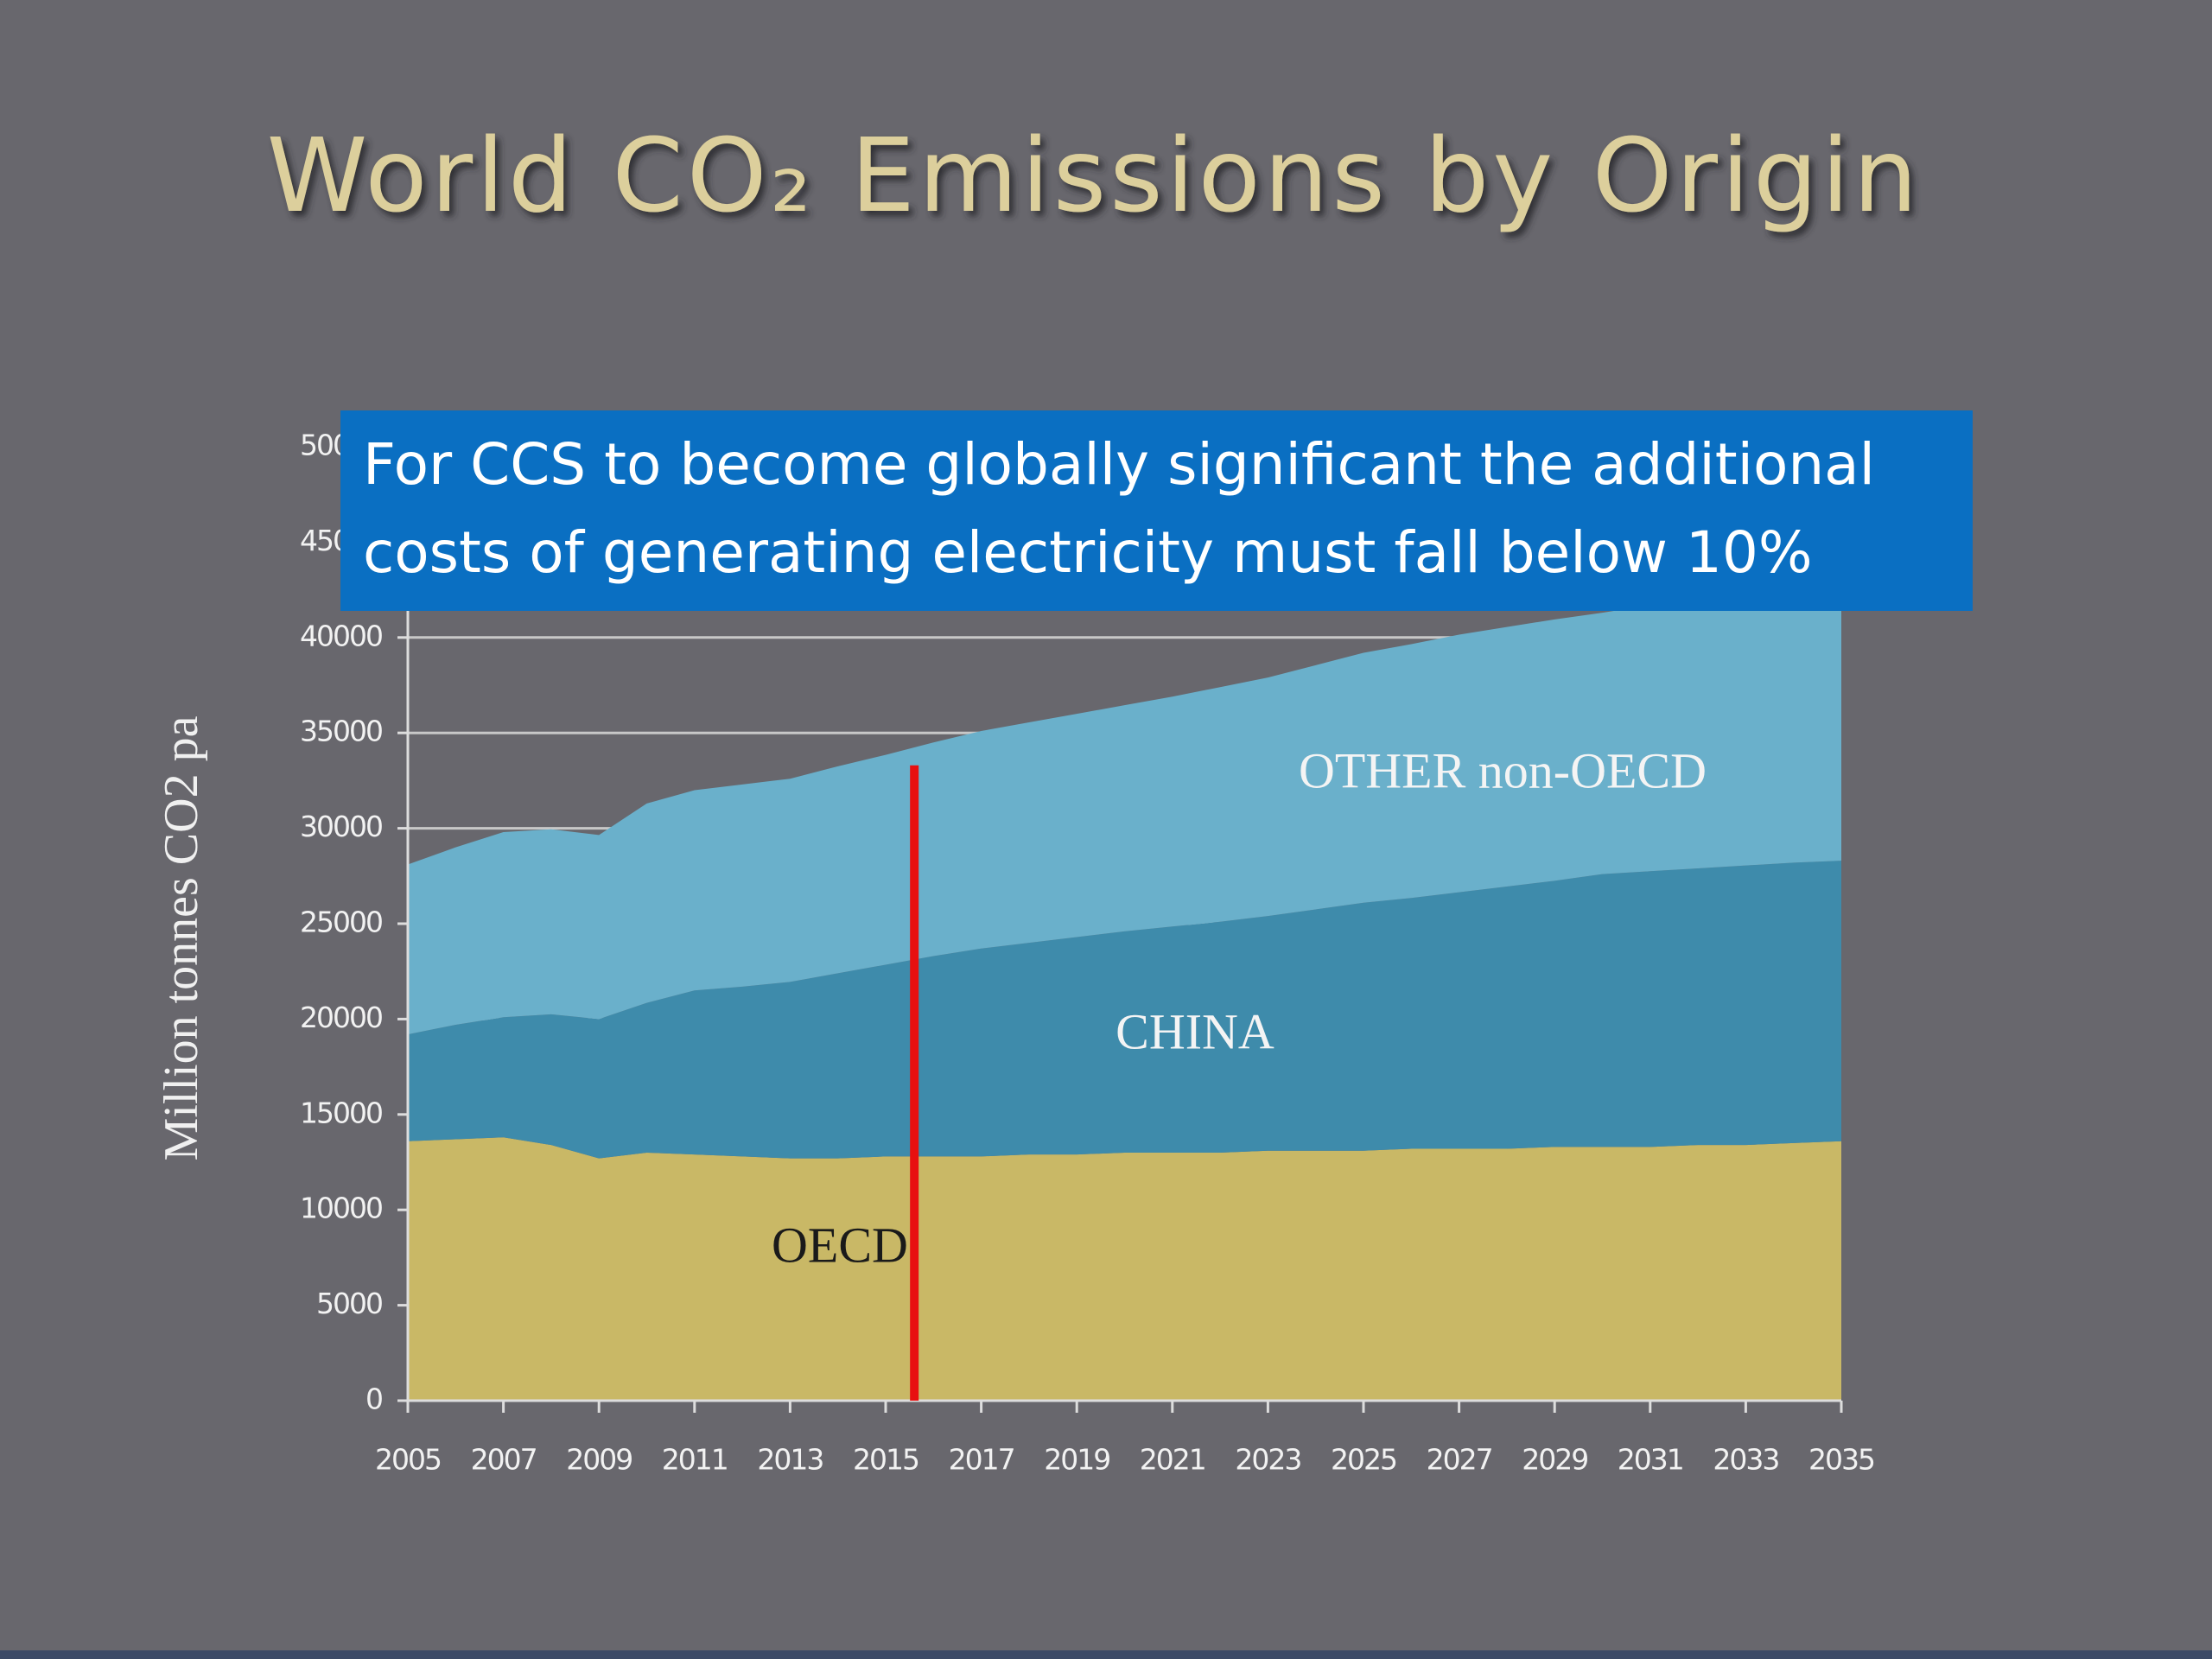 The width and height of the screenshot is (2212, 1659). What do you see at coordinates (1106, 1654) in the screenshot?
I see `bottom-strip` at bounding box center [1106, 1654].